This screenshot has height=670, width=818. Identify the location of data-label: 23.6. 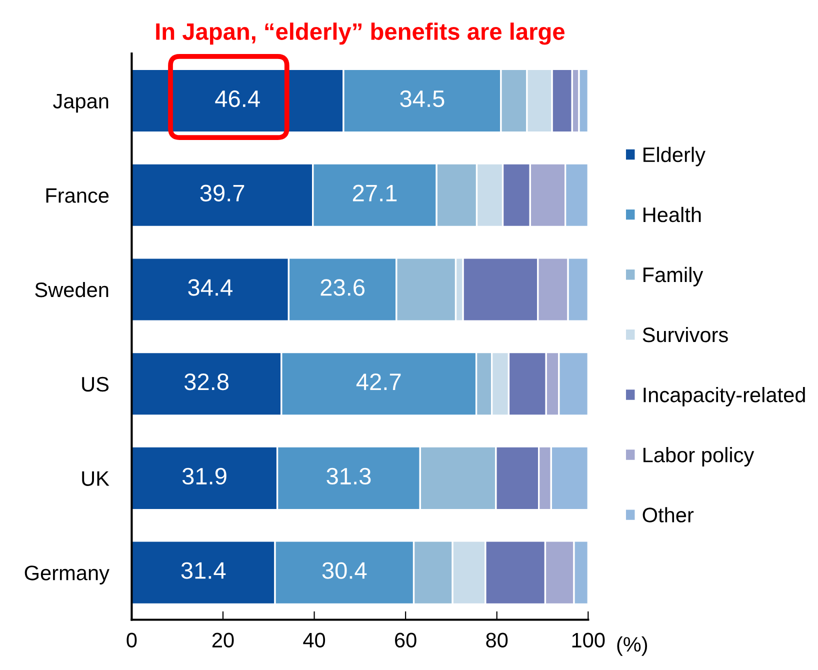
(342, 287).